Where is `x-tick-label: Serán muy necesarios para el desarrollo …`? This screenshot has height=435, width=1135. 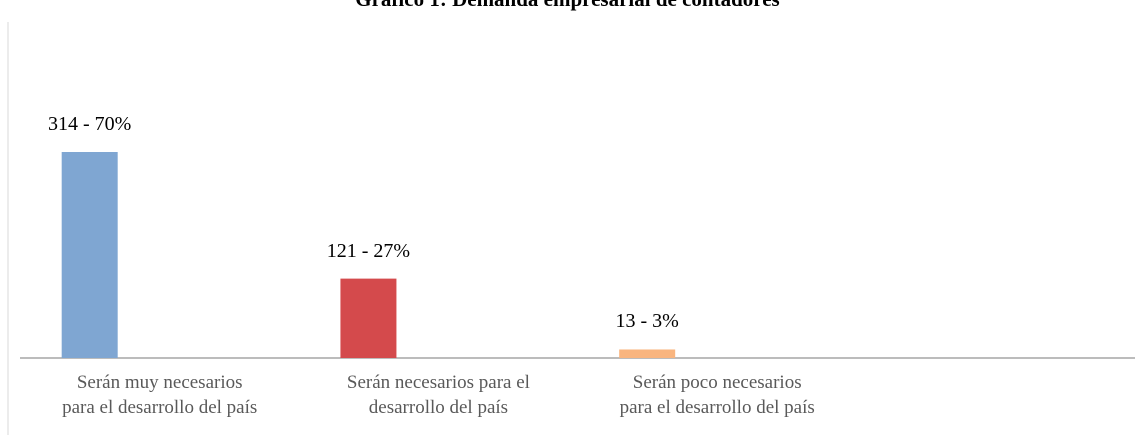 x-tick-label: Serán muy necesarios para el desarrollo … is located at coordinates (160, 395).